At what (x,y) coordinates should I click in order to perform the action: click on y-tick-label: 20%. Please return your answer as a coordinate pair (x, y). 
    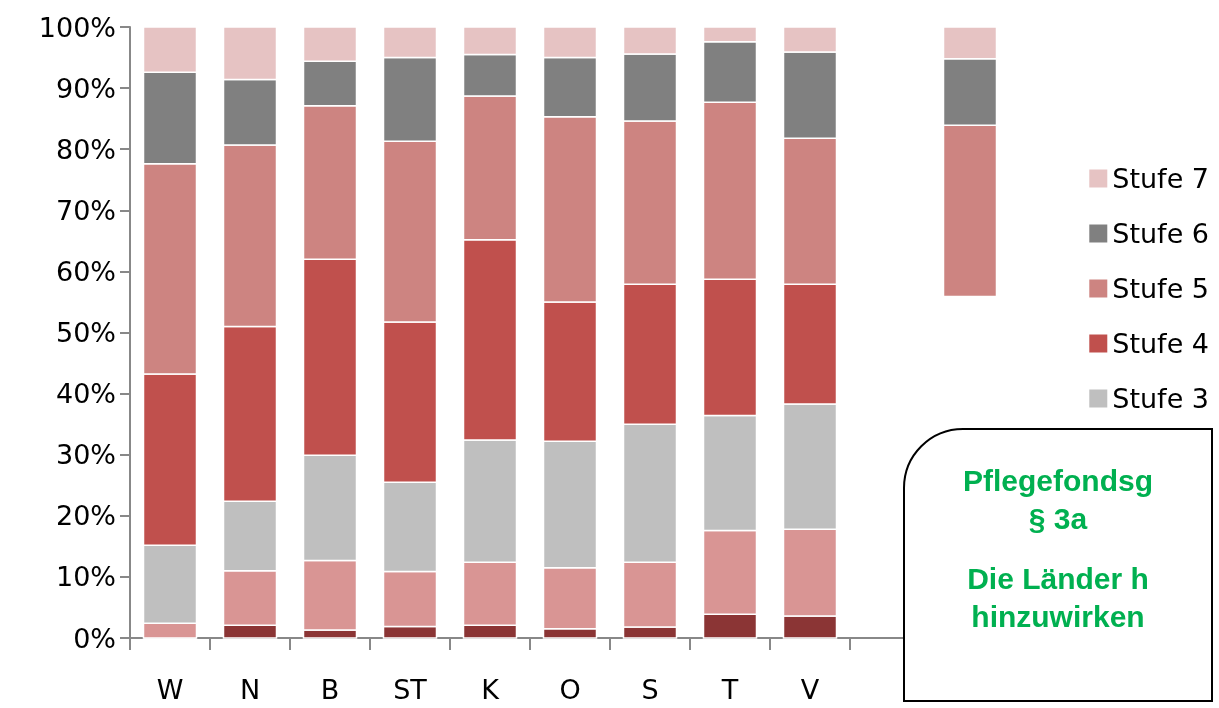
    Looking at the image, I should click on (85, 516).